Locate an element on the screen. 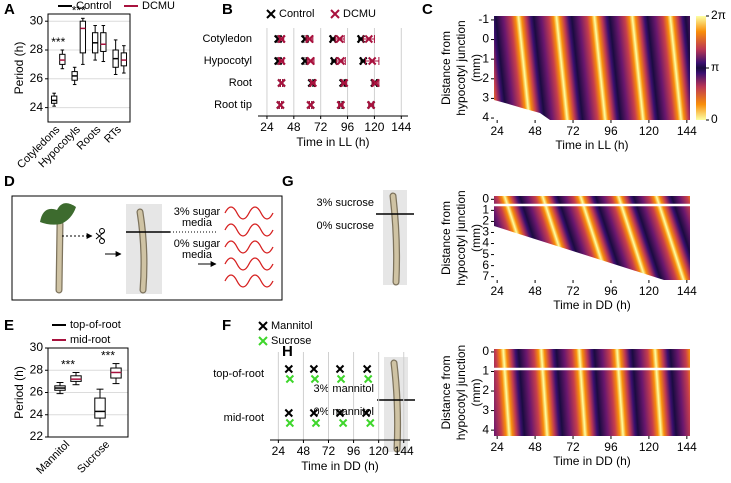  panel-label: C is located at coordinates (427, 9).